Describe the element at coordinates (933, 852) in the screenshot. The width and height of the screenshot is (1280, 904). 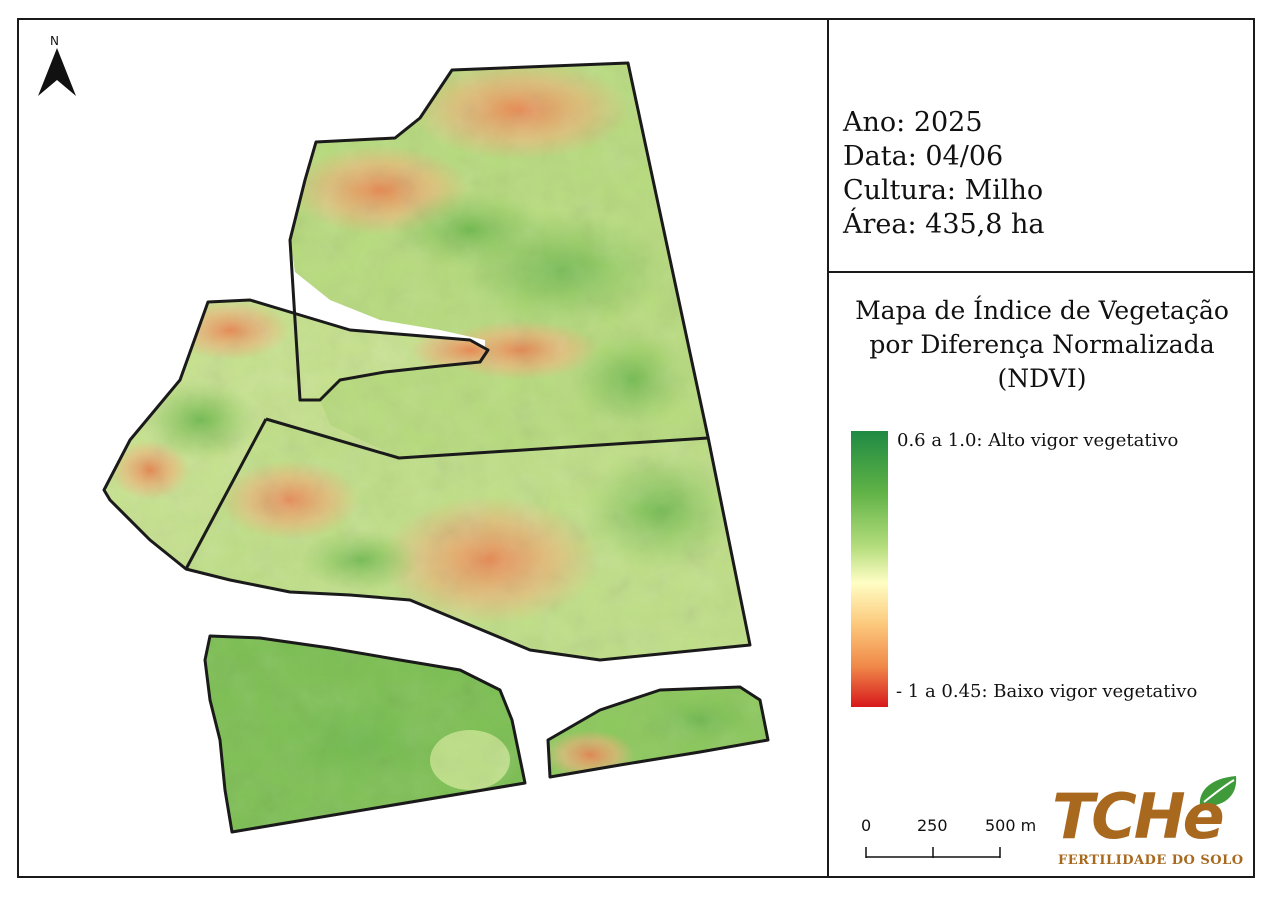
I see `scale-bar` at that location.